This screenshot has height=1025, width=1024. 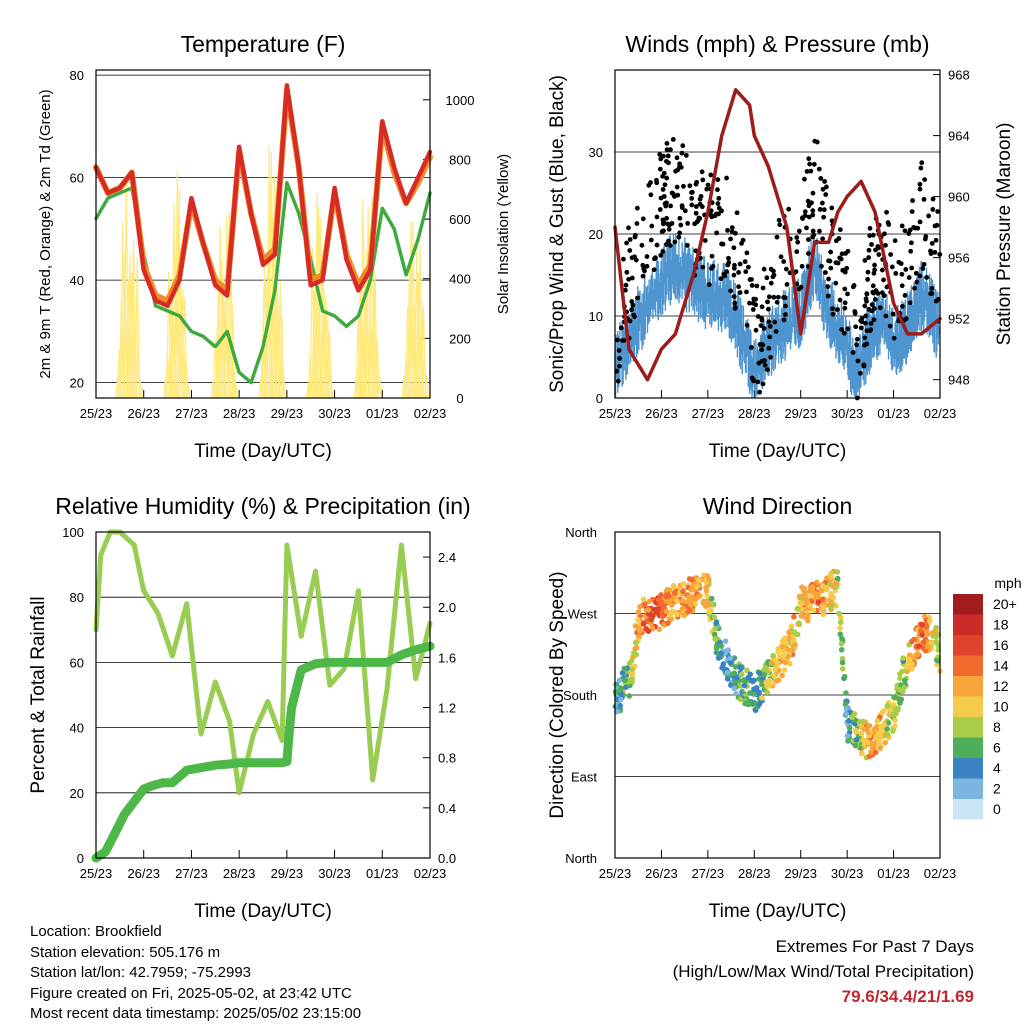 What do you see at coordinates (80, 858) in the screenshot?
I see `y-tick-label: 0` at bounding box center [80, 858].